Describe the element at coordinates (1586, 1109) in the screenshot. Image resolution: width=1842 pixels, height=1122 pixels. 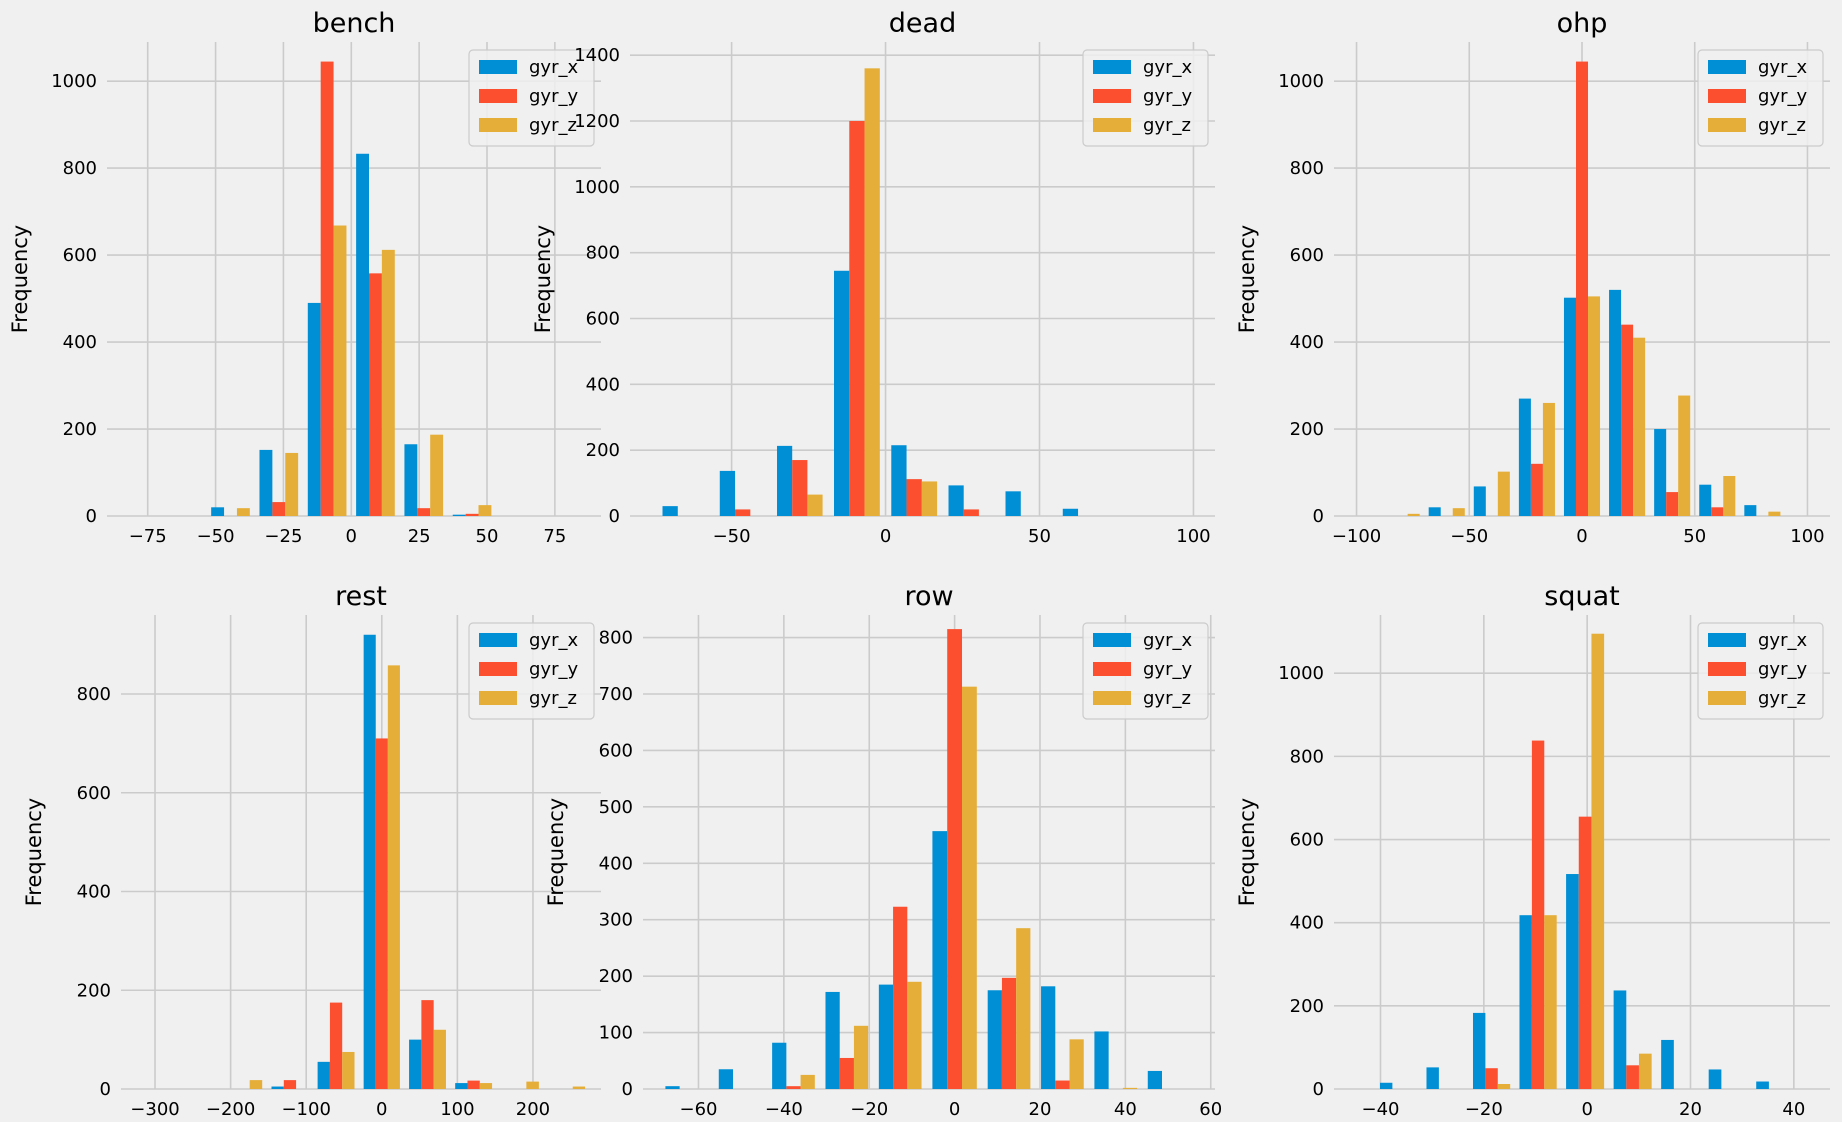
I see `chart-squat-xtick-label: 0` at that location.